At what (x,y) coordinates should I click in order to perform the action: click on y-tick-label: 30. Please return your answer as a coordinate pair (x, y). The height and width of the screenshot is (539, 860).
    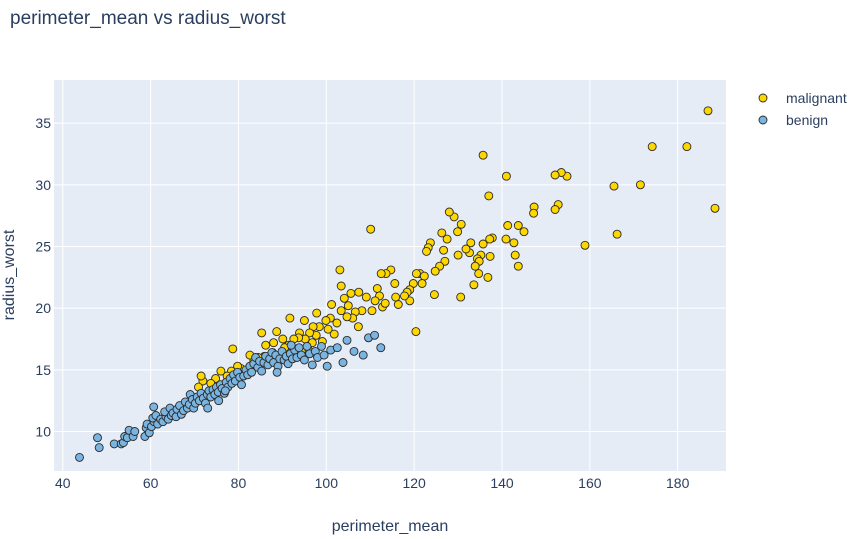
    Looking at the image, I should click on (43, 185).